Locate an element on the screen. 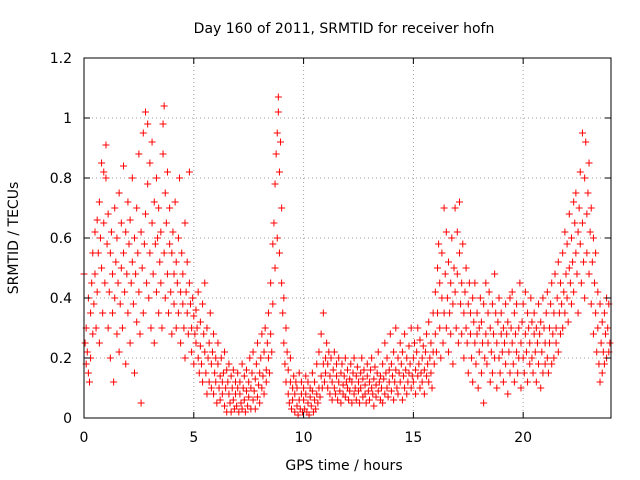  y-tick-label: 0.8 is located at coordinates (61, 179).